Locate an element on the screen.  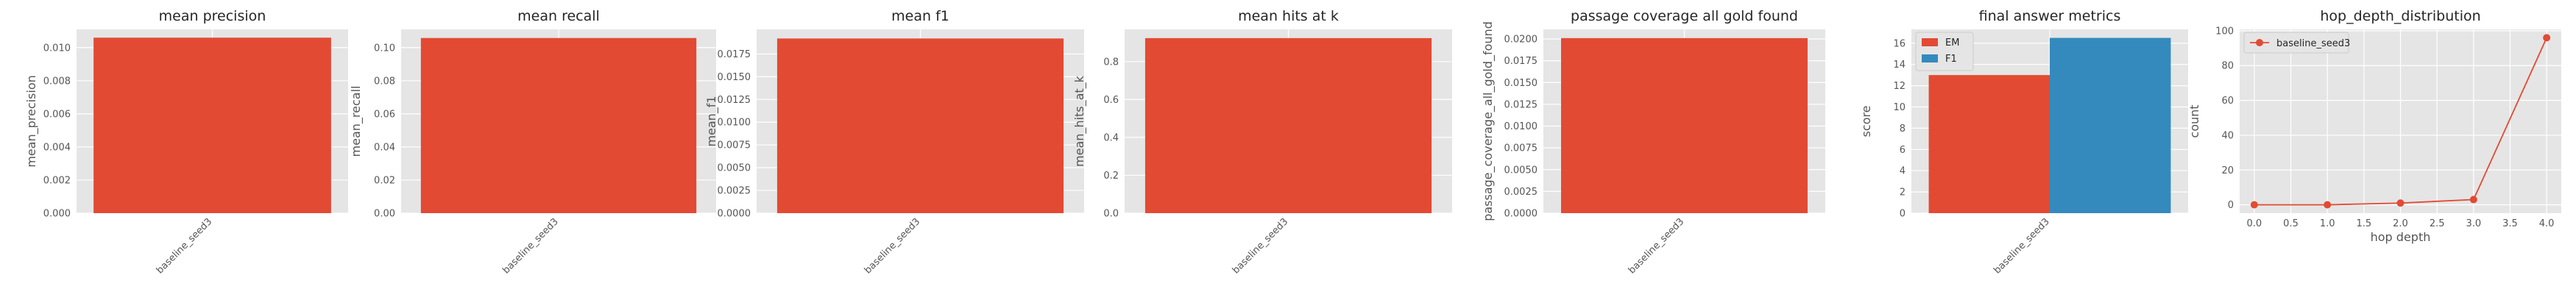
chart-title: passage coverage all gold found is located at coordinates (1684, 16).